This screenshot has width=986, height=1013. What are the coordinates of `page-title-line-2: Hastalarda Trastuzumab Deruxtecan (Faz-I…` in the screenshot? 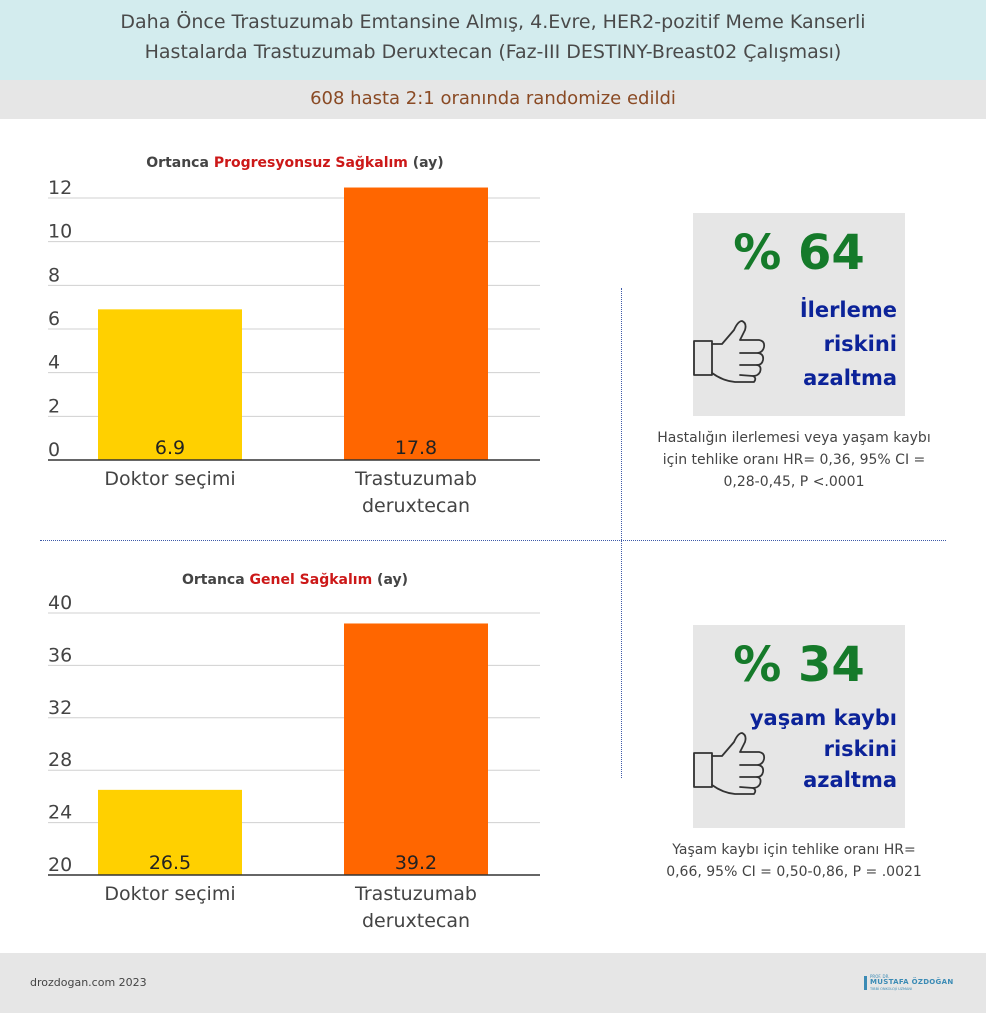 It's located at (493, 52).